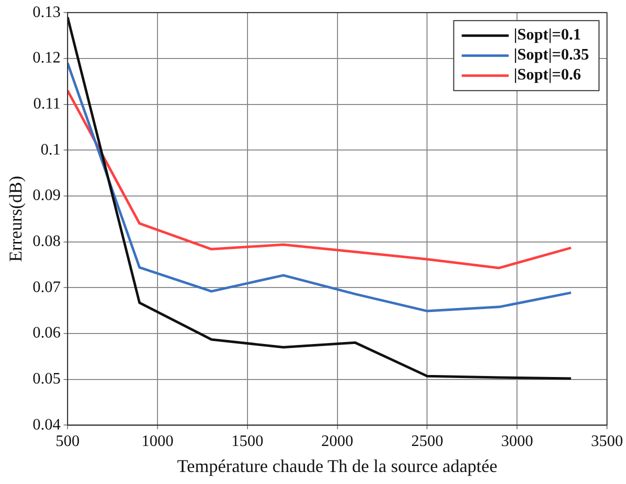 This screenshot has height=484, width=626. What do you see at coordinates (46, 58) in the screenshot?
I see `y-tick-label: 0.12` at bounding box center [46, 58].